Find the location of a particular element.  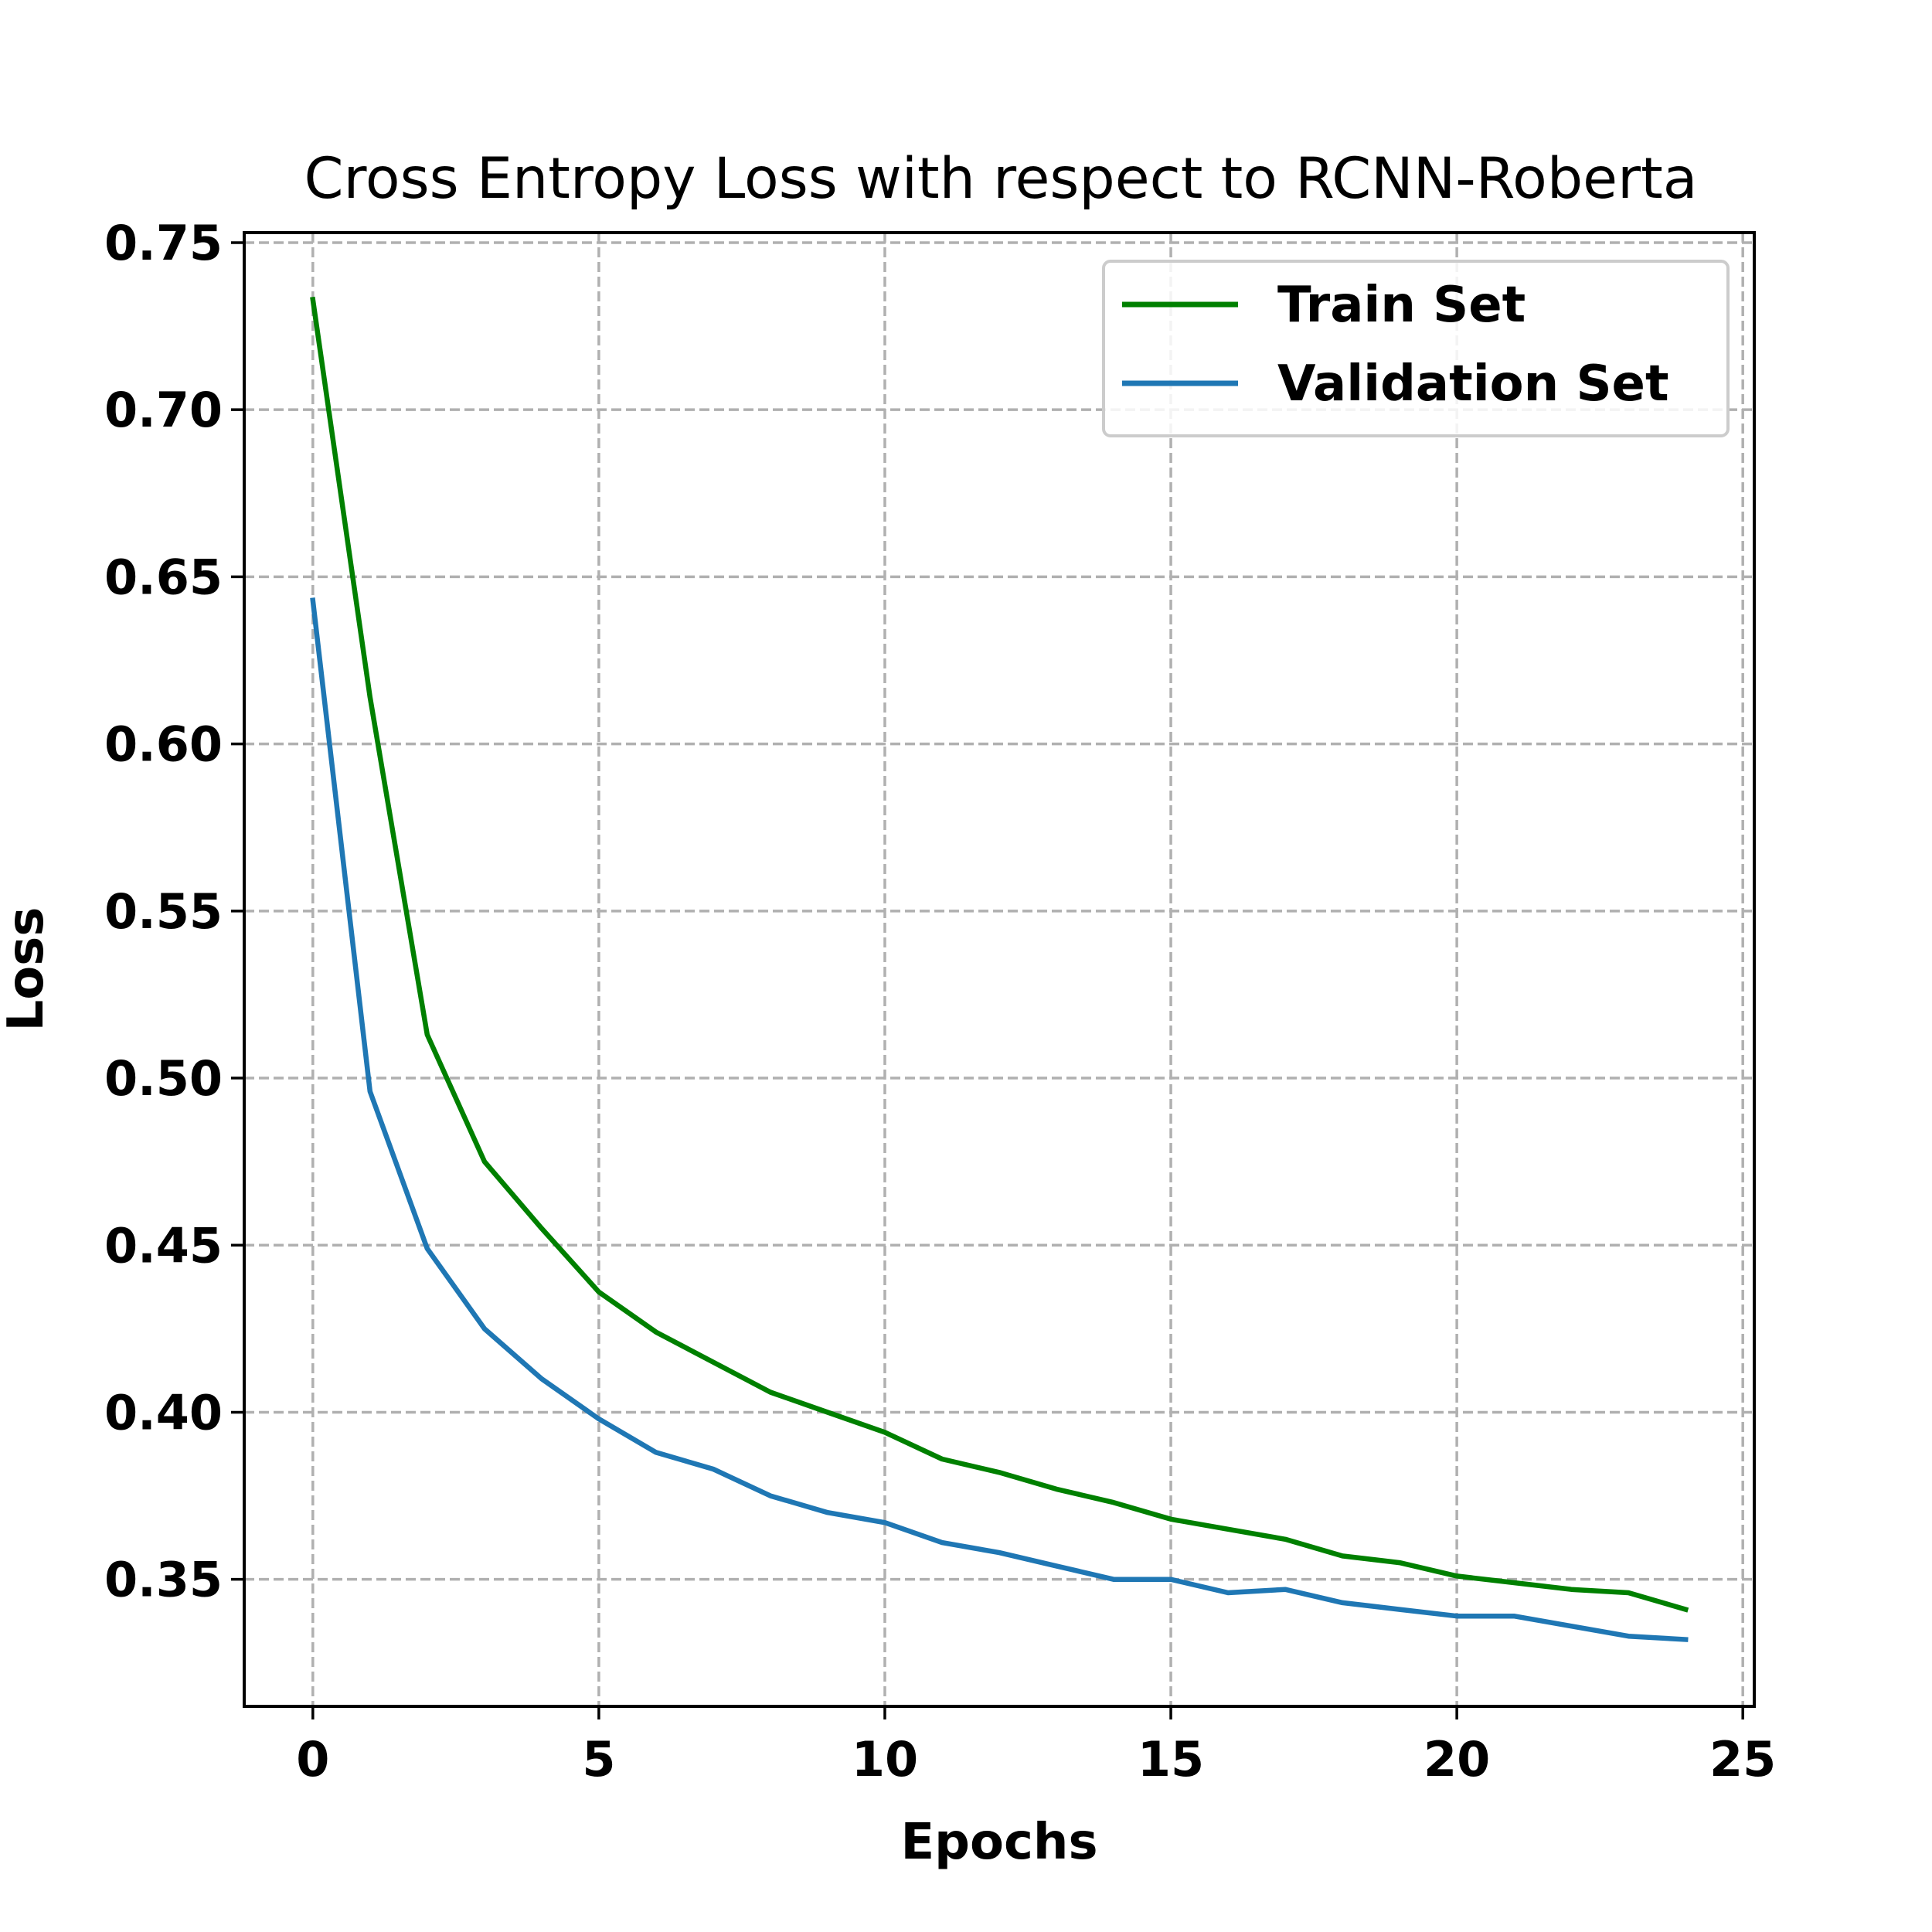

legend-box is located at coordinates (1416, 349).